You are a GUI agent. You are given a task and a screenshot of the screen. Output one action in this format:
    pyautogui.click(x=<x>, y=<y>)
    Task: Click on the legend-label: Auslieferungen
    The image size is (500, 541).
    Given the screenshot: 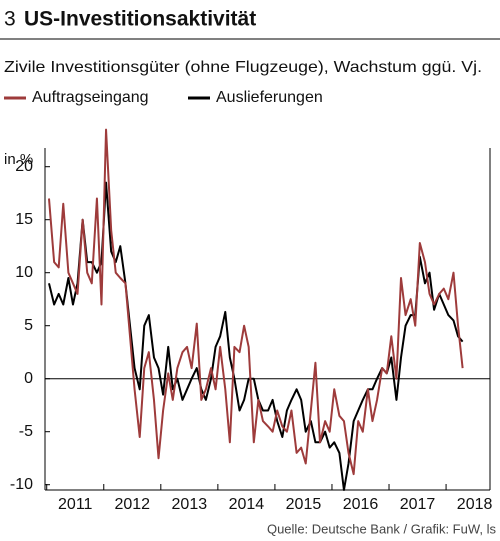 What is the action you would take?
    pyautogui.click(x=269, y=97)
    